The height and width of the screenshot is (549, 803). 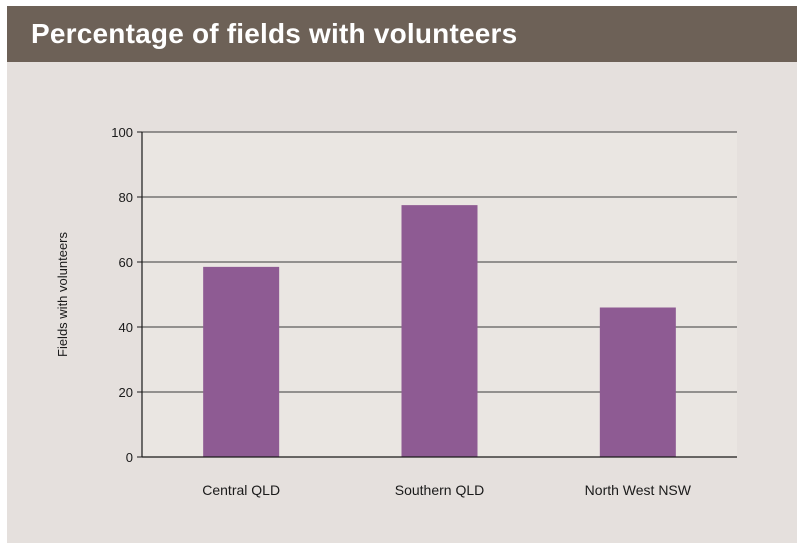 What do you see at coordinates (122, 132) in the screenshot?
I see `y-tick-label: 100` at bounding box center [122, 132].